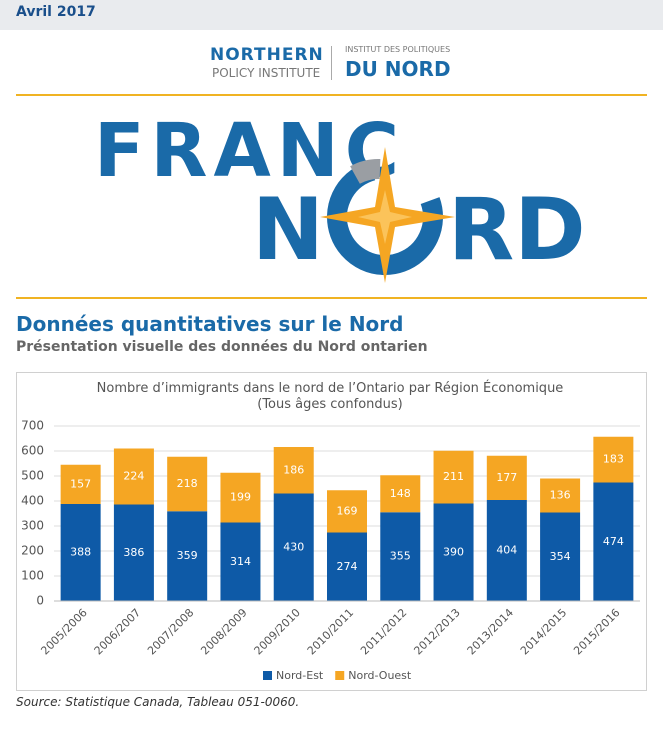  Describe the element at coordinates (223, 631) in the screenshot. I see `x-tick-label: 2008/2009` at that location.